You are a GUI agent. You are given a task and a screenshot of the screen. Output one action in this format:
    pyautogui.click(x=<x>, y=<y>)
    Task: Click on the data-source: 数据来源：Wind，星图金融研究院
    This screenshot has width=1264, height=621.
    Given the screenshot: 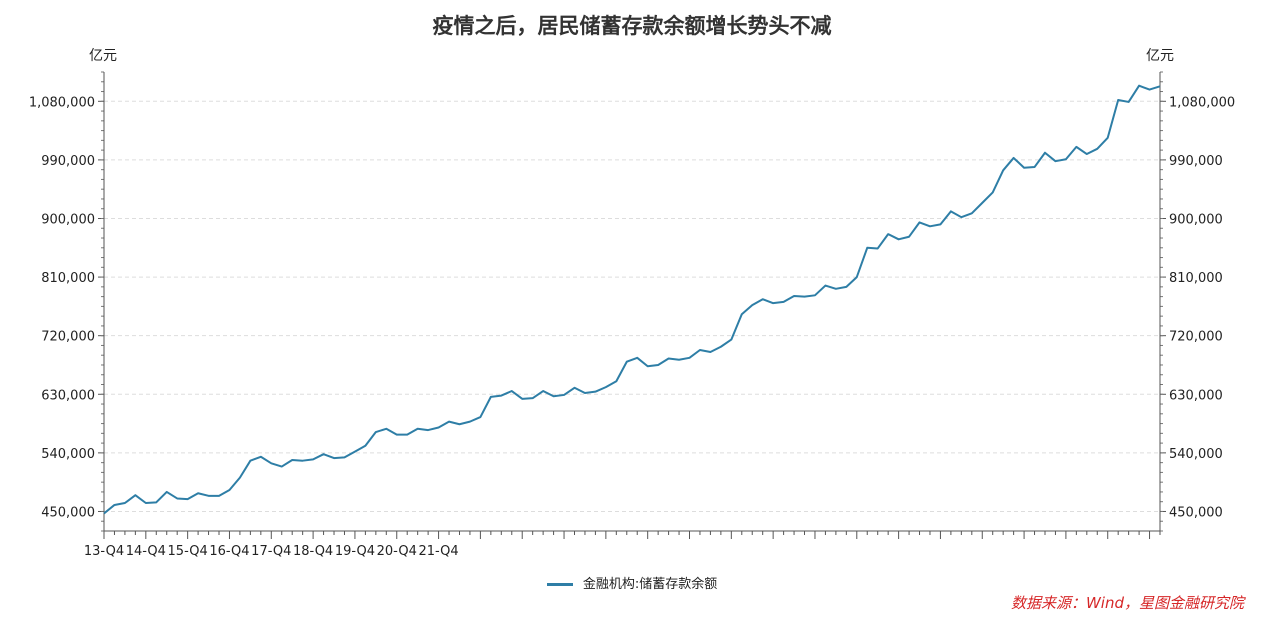 What is the action you would take?
    pyautogui.click(x=1127, y=603)
    